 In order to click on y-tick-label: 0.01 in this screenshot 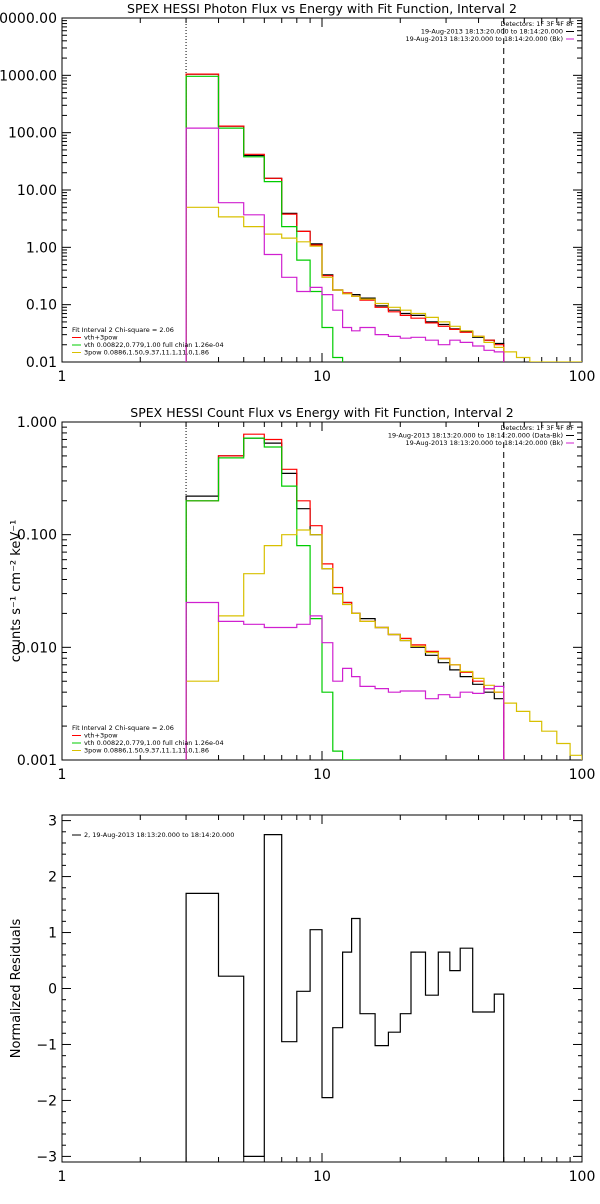, I will do `click(41, 363)`.